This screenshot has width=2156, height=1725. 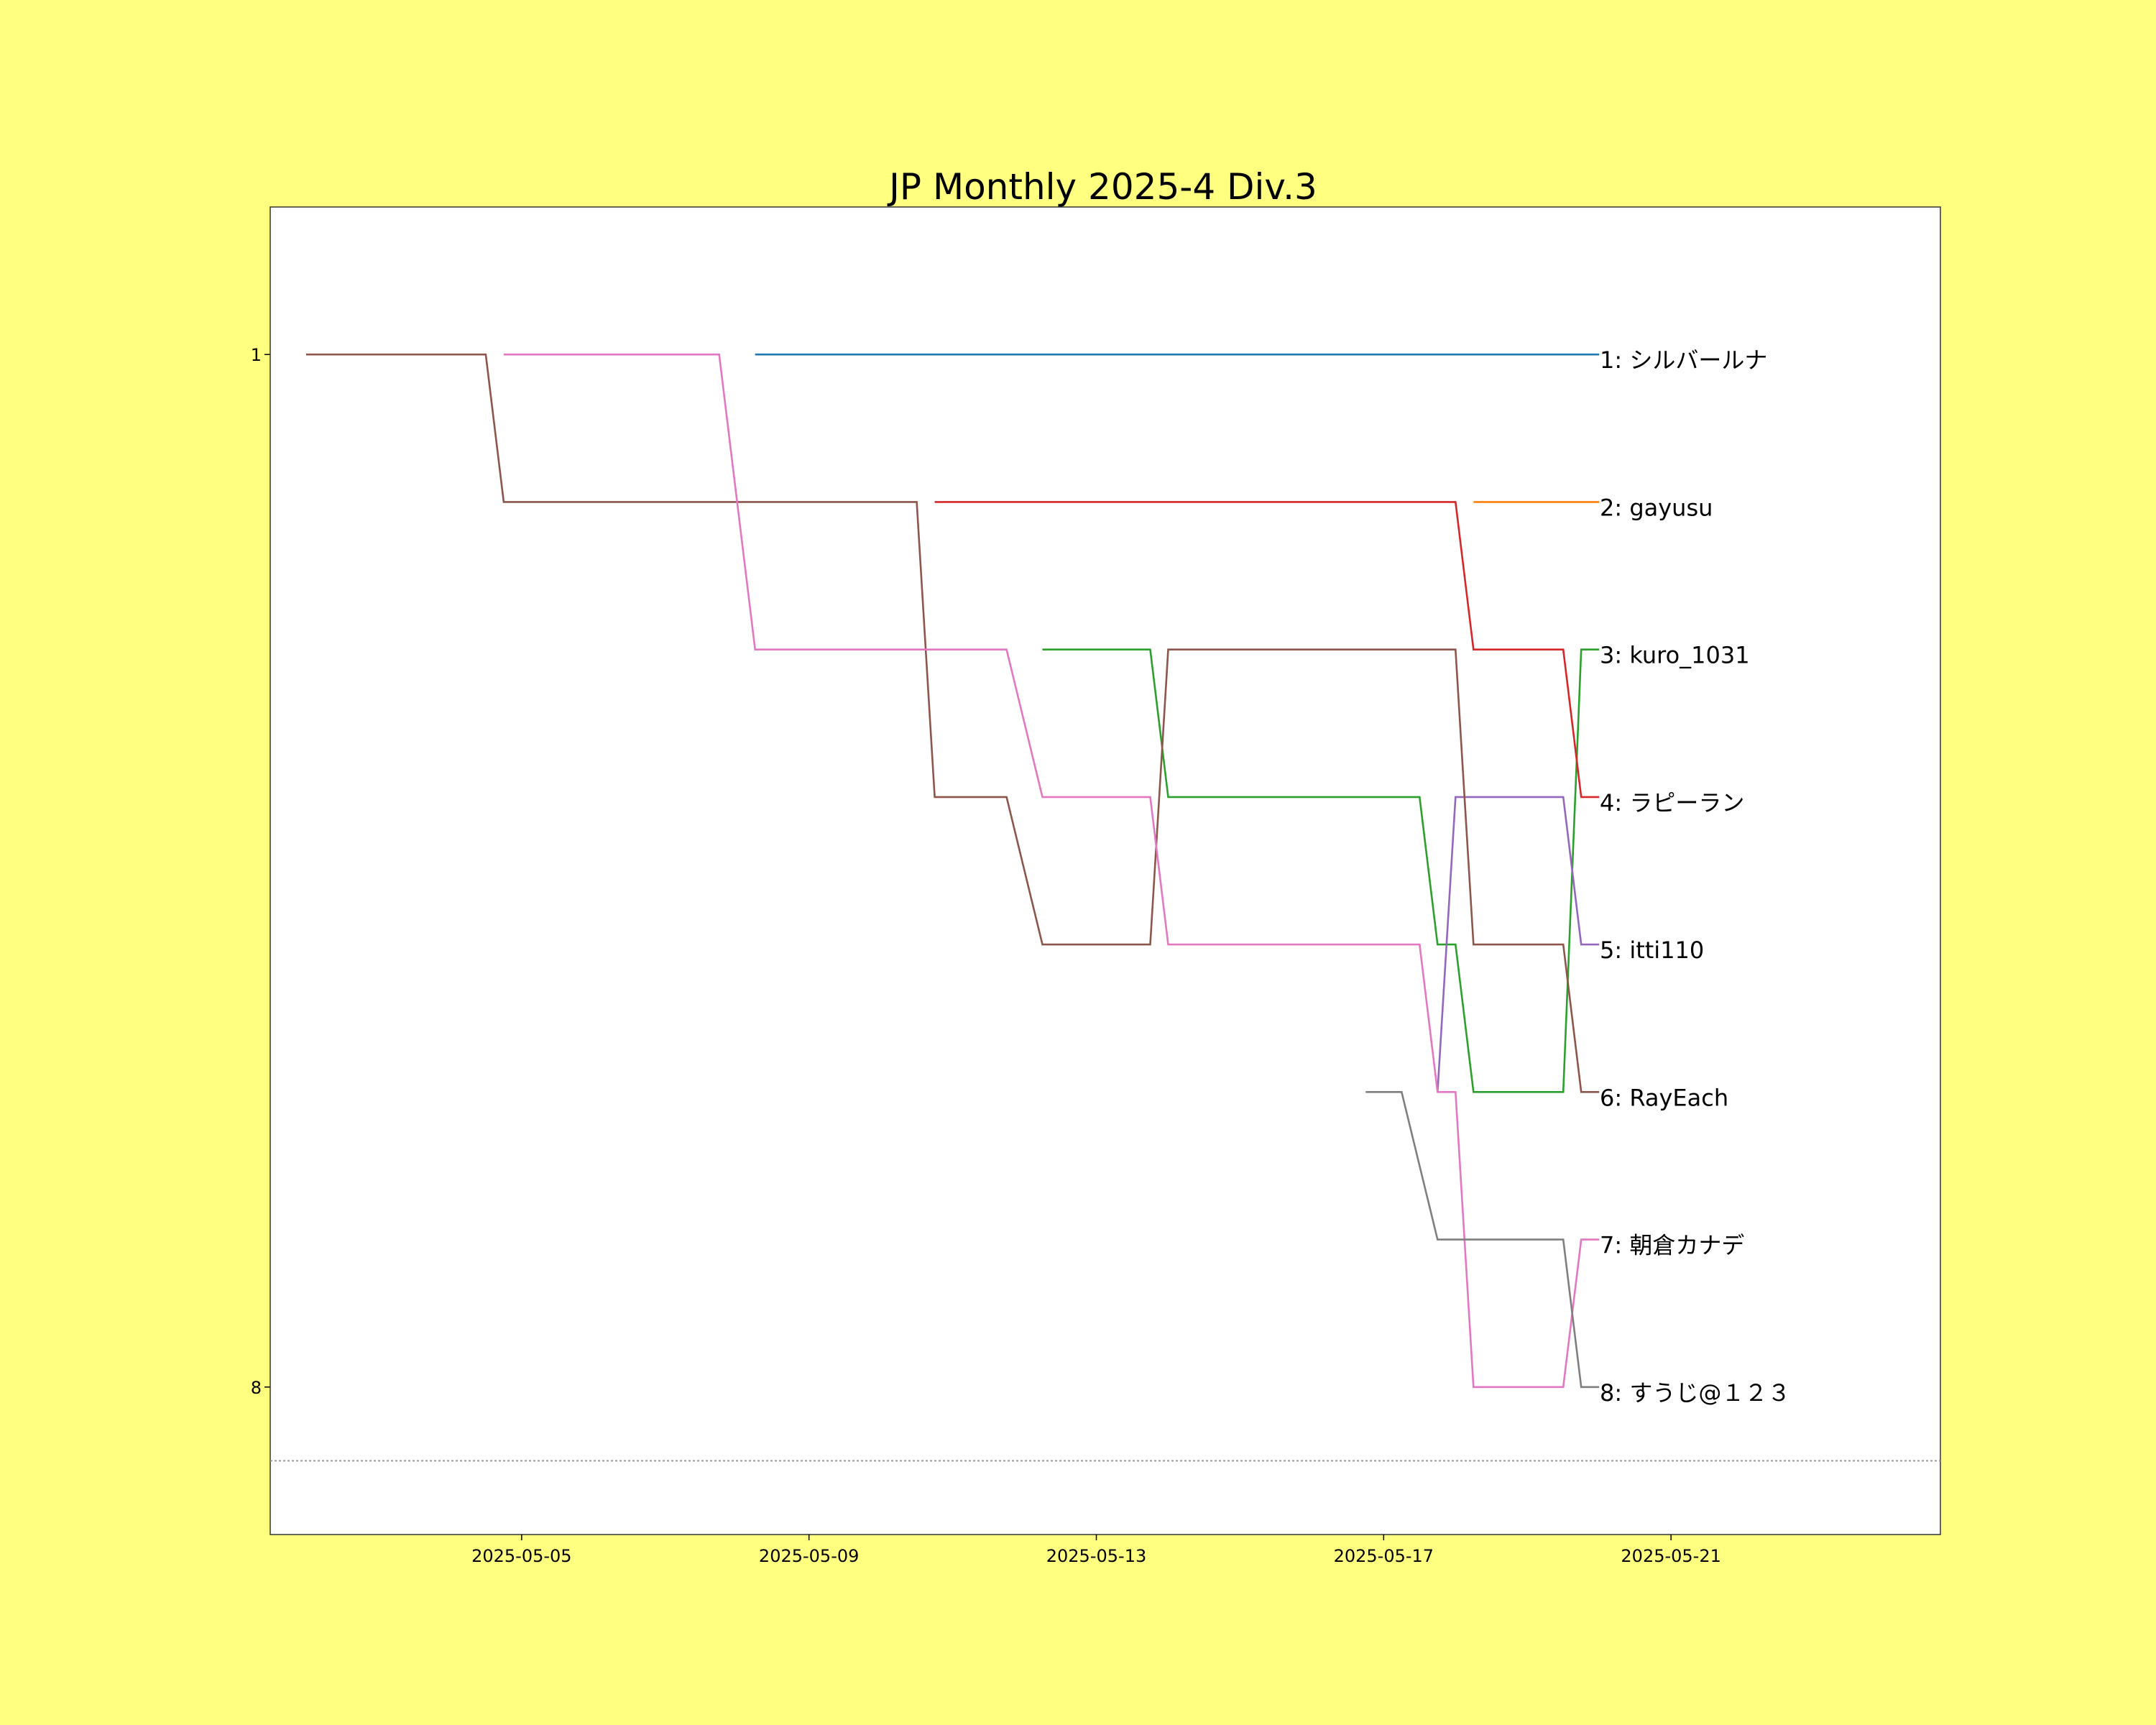 What do you see at coordinates (1664, 1097) in the screenshot?
I see `series-end-label-6: 6: RayEach` at bounding box center [1664, 1097].